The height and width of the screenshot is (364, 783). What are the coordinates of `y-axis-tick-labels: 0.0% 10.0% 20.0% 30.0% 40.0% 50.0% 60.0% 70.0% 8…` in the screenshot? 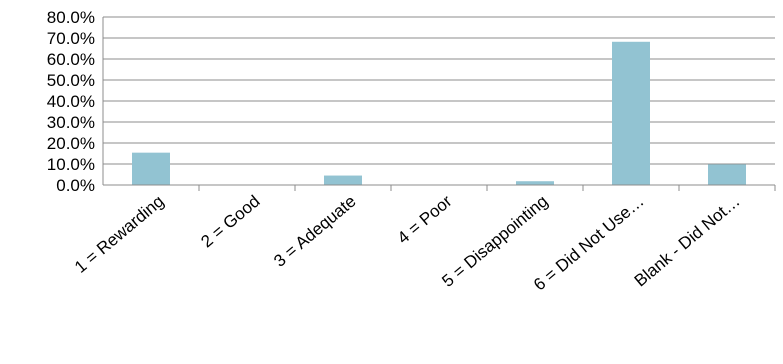 It's located at (71, 101).